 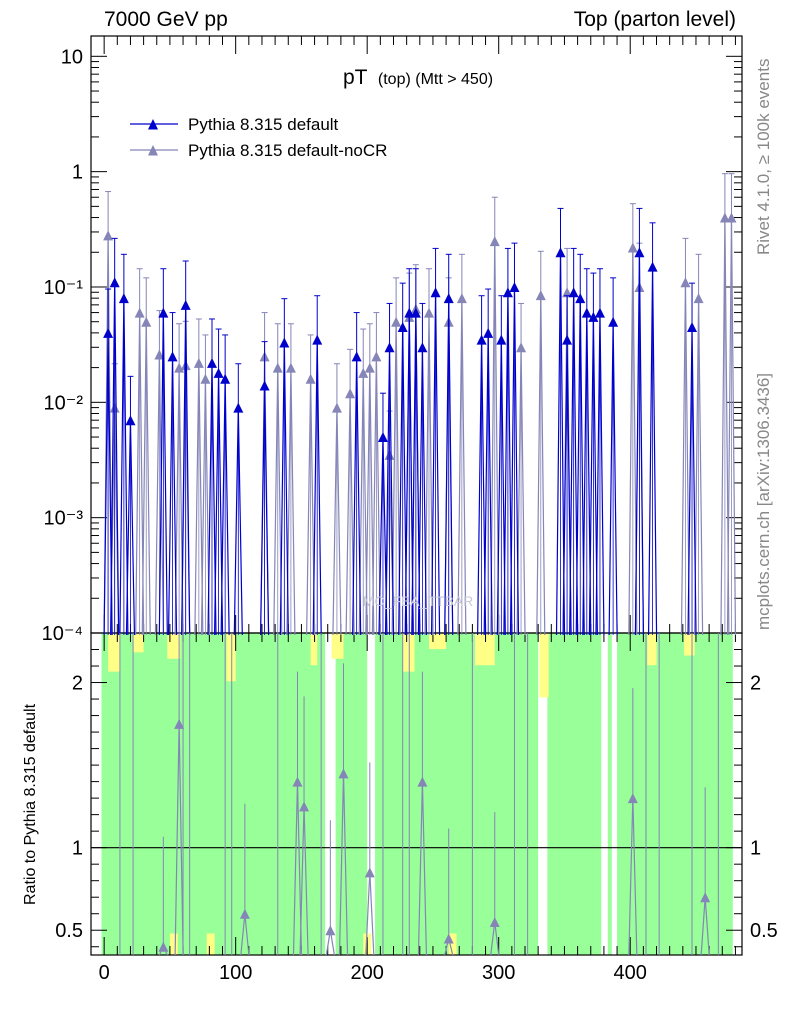 What do you see at coordinates (630, 973) in the screenshot?
I see `x-tick-label: 400` at bounding box center [630, 973].